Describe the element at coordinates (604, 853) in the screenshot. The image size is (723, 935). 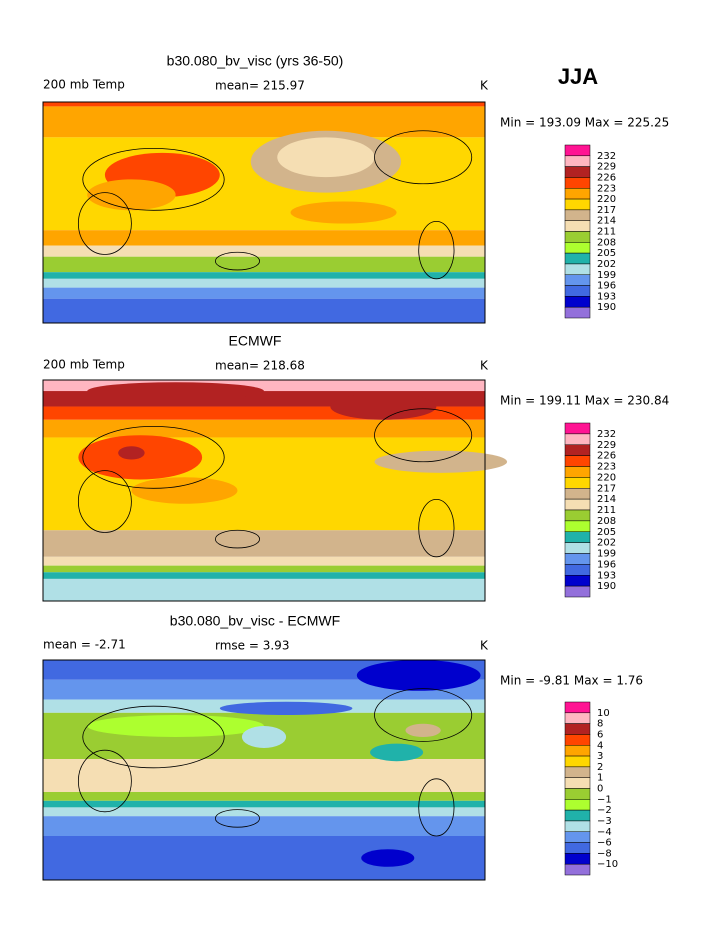
I see `colorbar-label: −8` at that location.